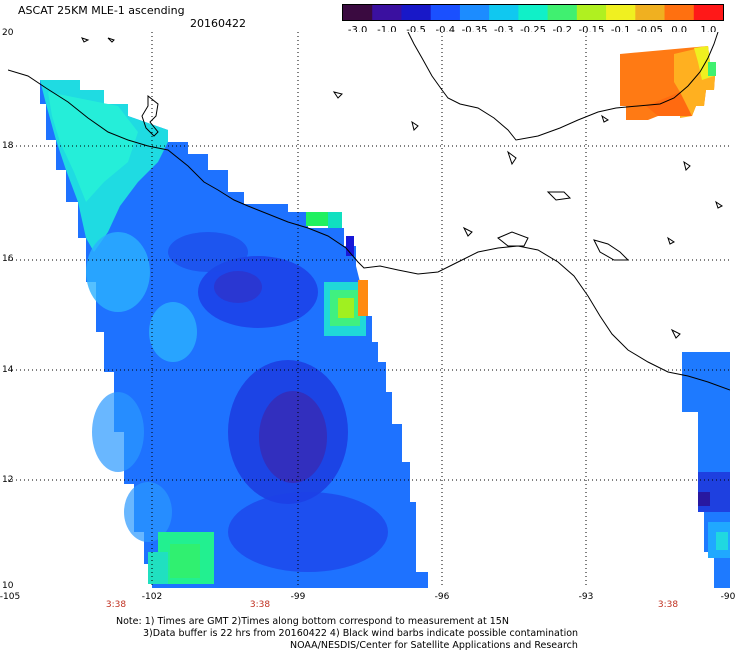  Describe the element at coordinates (10, 597) in the screenshot. I see `lon-tick: -105` at that location.